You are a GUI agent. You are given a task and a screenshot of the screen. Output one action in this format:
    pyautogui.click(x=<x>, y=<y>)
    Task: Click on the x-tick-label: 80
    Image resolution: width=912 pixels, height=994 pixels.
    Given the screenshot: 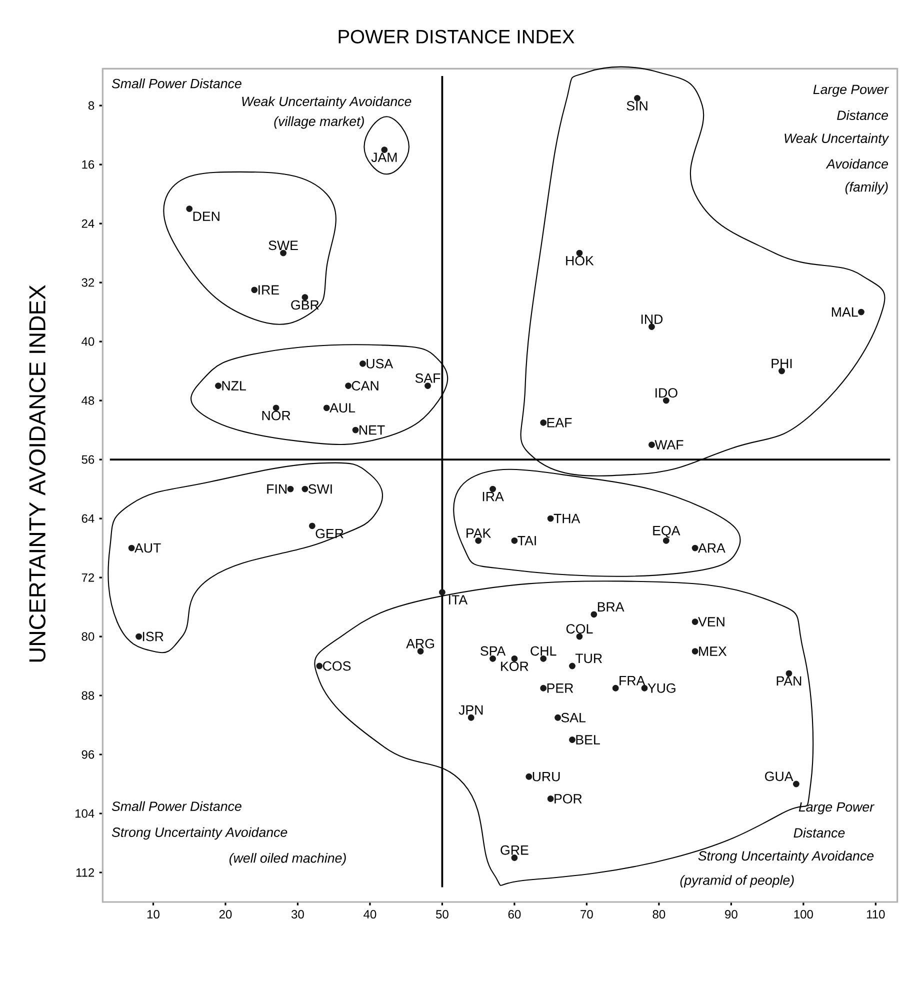 What is the action you would take?
    pyautogui.click(x=659, y=914)
    